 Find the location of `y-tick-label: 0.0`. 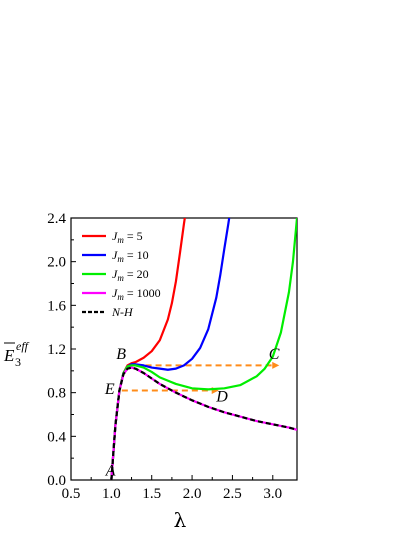

y-tick-label: 0.0 is located at coordinates (56, 481).